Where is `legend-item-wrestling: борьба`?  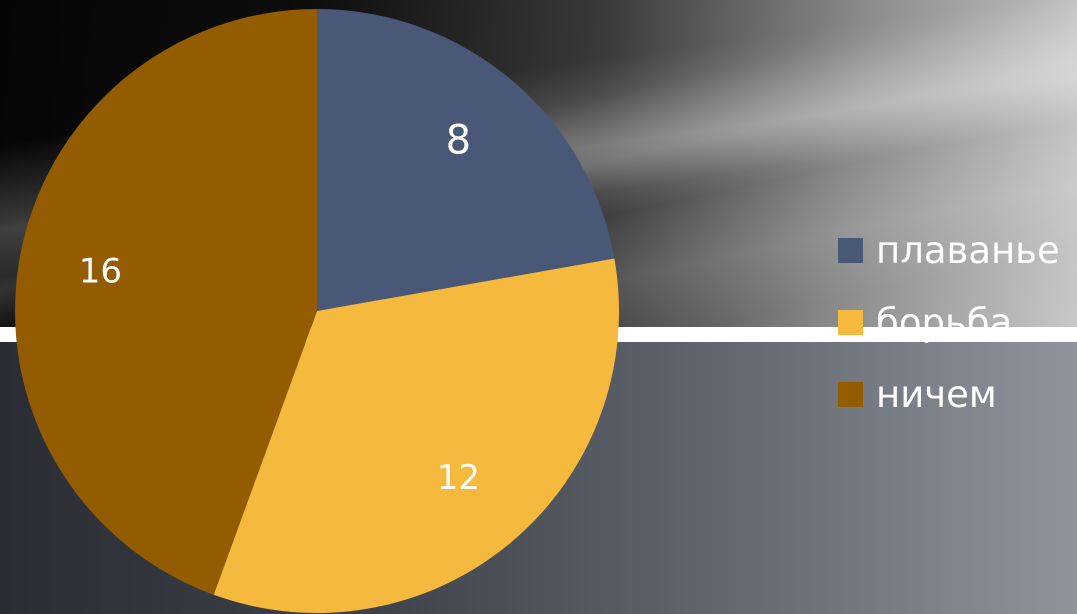
legend-item-wrestling: борьба is located at coordinates (955, 322).